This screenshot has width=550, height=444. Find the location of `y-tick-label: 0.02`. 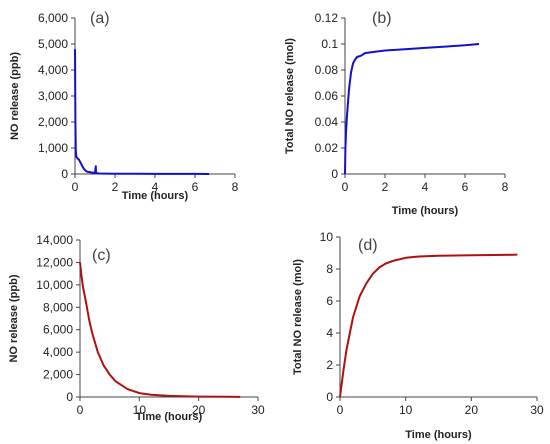

y-tick-label: 0.02 is located at coordinates (327, 148).